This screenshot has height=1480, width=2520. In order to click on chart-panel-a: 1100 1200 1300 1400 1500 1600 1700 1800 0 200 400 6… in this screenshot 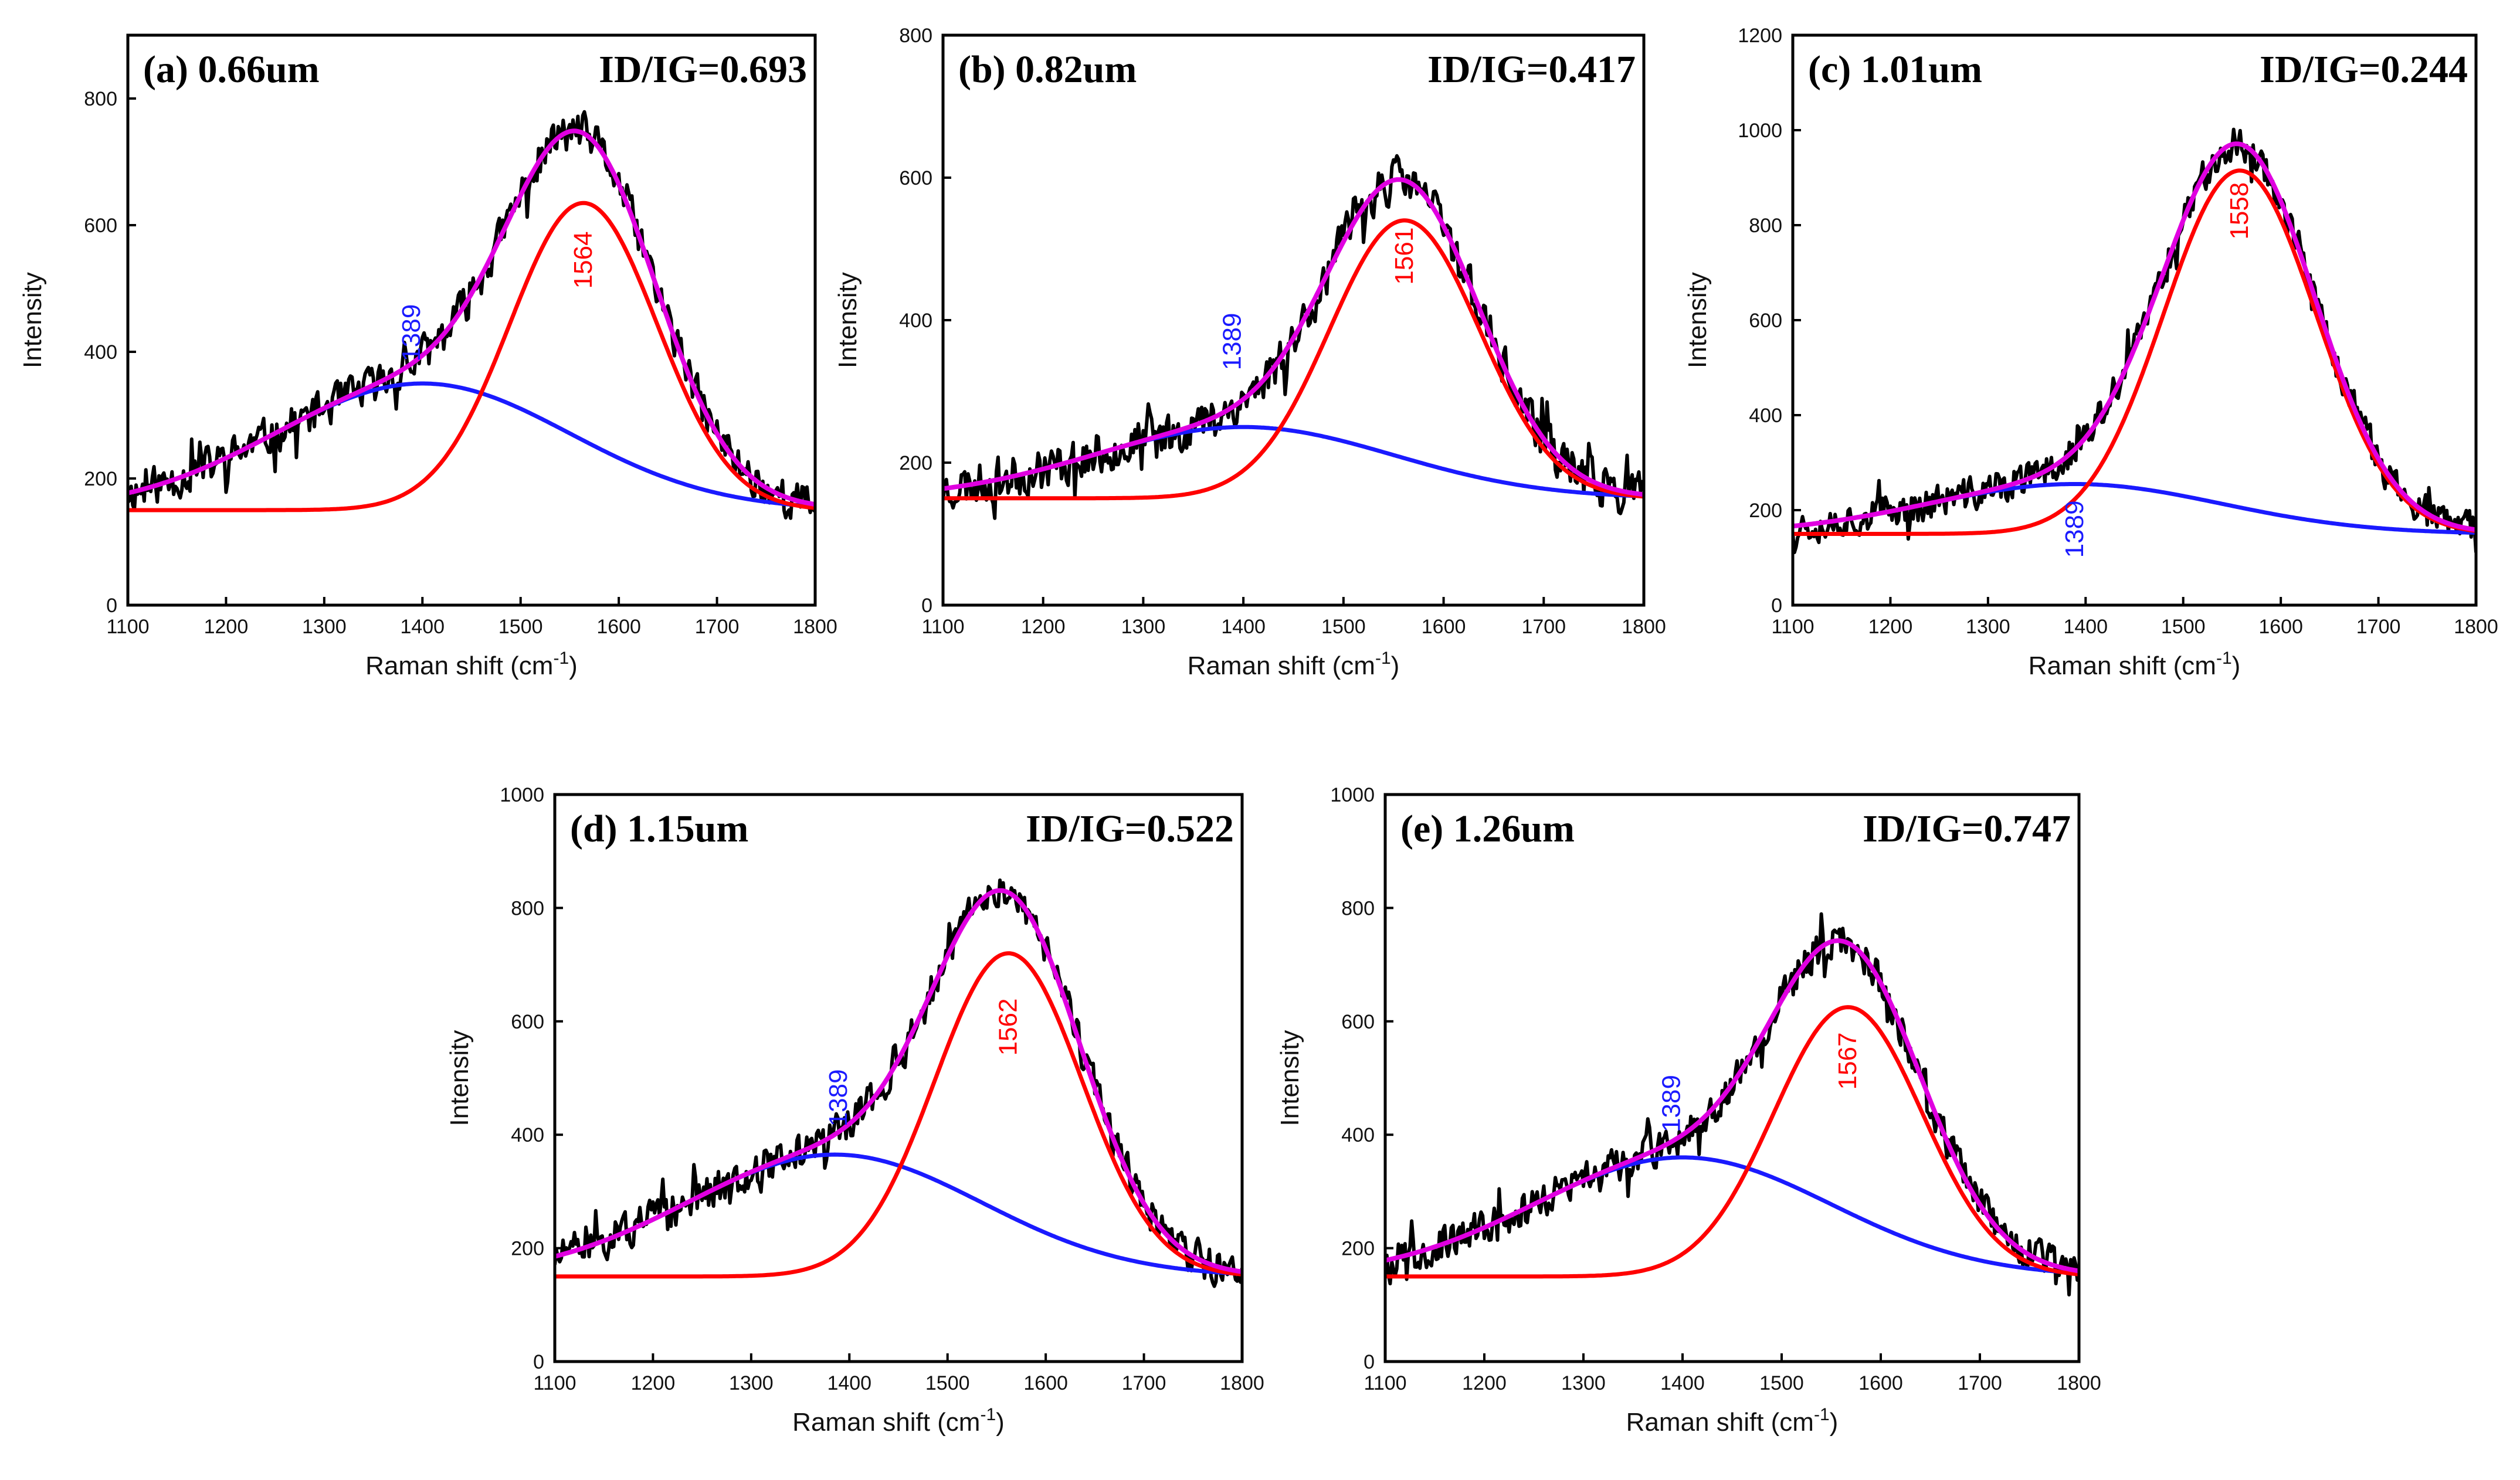, I will do `click(427, 356)`.